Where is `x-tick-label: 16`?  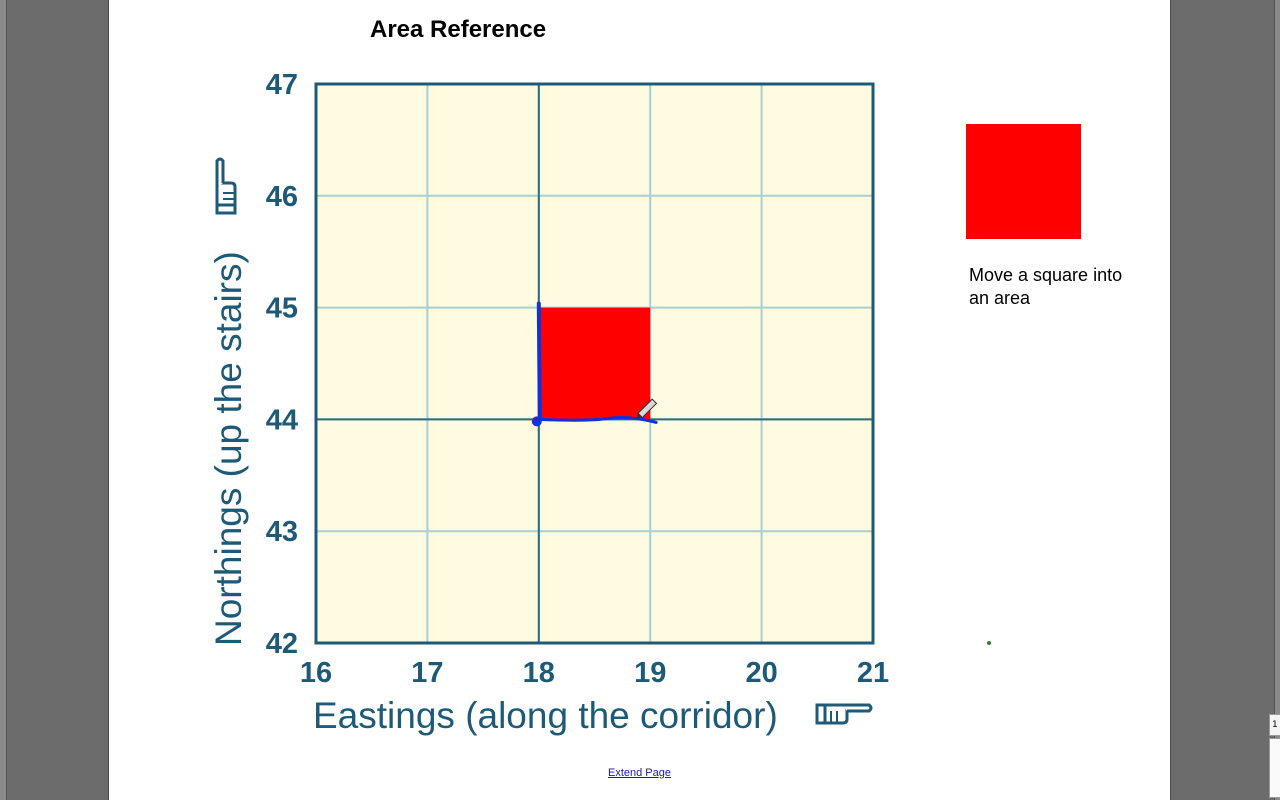
x-tick-label: 16 is located at coordinates (316, 673).